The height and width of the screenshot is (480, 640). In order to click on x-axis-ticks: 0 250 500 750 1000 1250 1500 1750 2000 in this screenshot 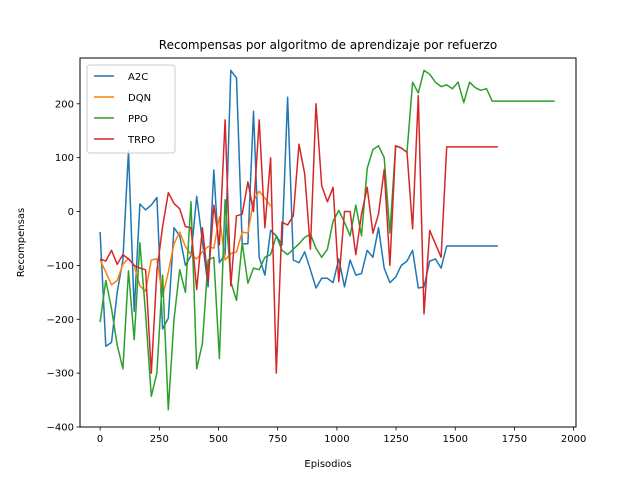, I will do `click(341, 436)`.